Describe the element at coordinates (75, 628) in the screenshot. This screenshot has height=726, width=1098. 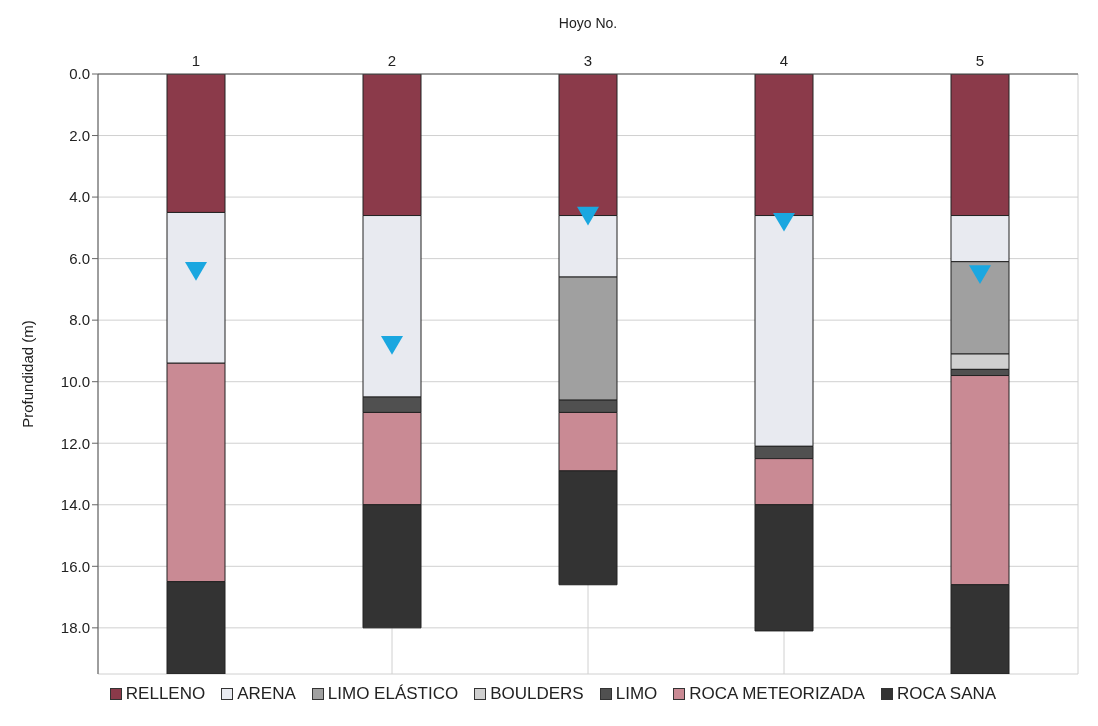
I see `y-tick-label: 18.0` at that location.